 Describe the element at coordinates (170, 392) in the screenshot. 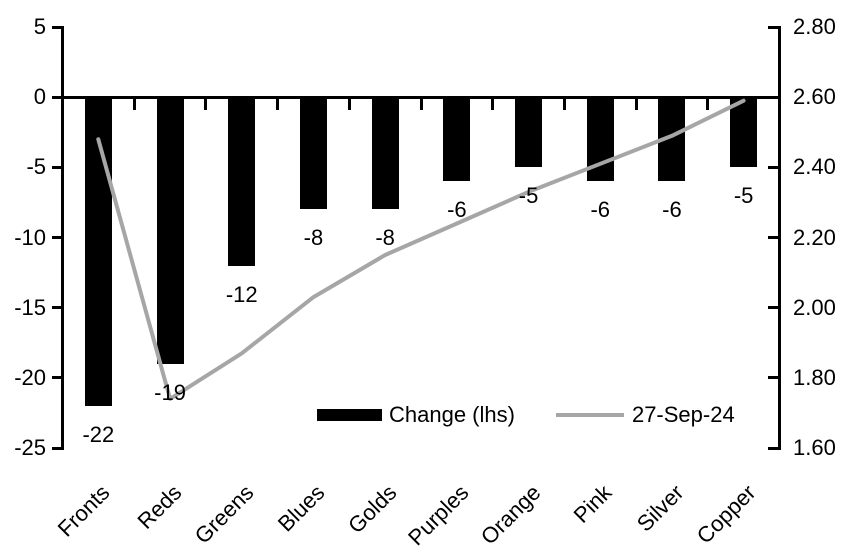

I see `bar-data-label: -19` at that location.